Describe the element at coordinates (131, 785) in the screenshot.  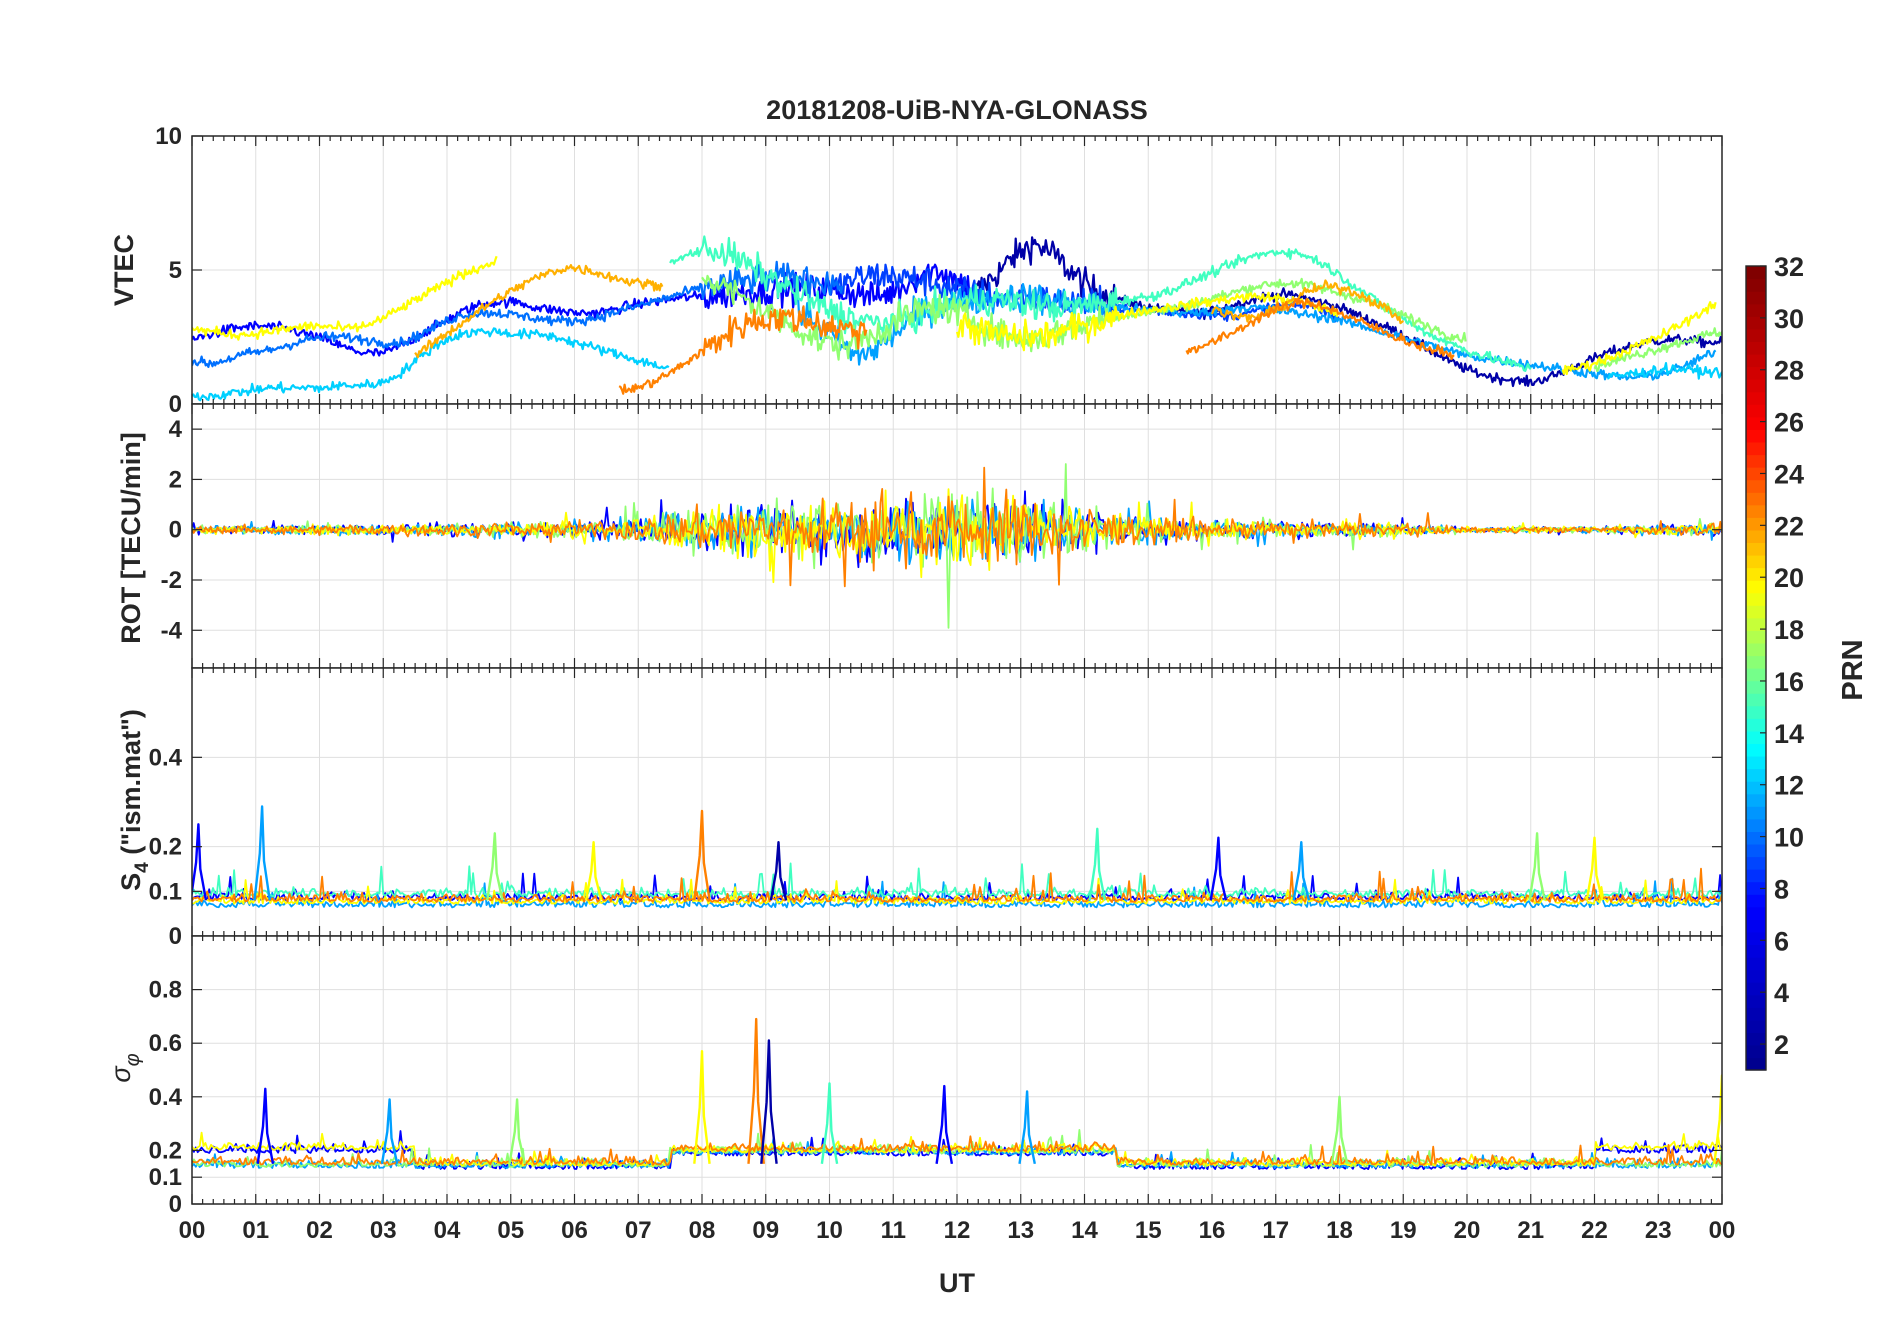
I see `s4-y-label-tail: ("ism.mat")` at that location.